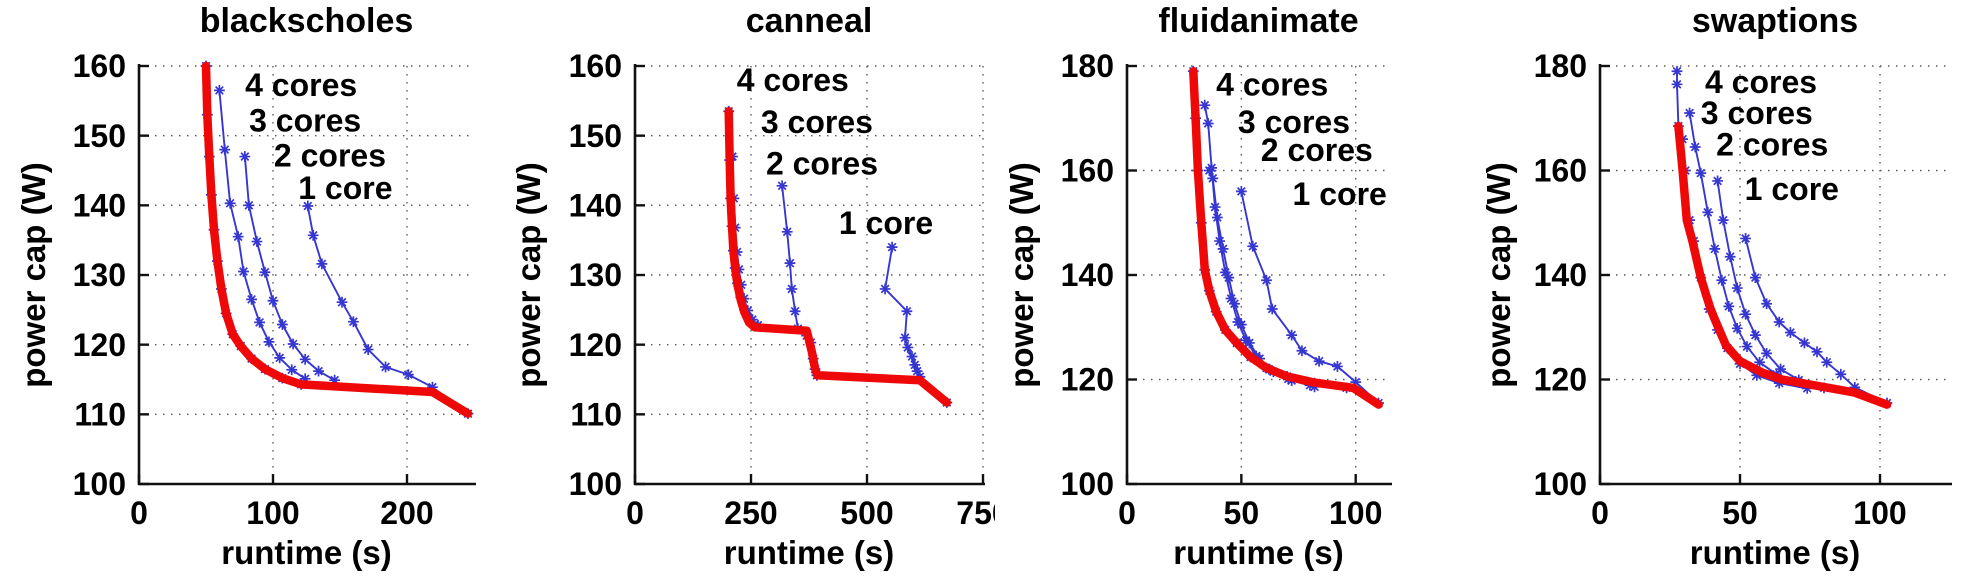 The image size is (1964, 584). I want to click on plot-title: blackscholes, so click(306, 21).